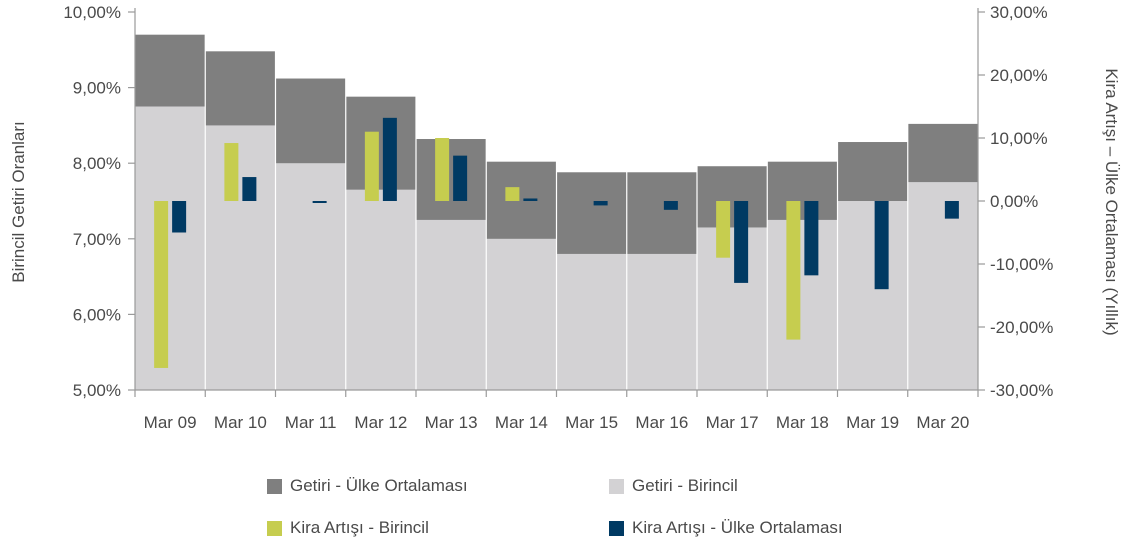  What do you see at coordinates (1021, 390) in the screenshot?
I see `right-tick-label: -30,00%` at bounding box center [1021, 390].